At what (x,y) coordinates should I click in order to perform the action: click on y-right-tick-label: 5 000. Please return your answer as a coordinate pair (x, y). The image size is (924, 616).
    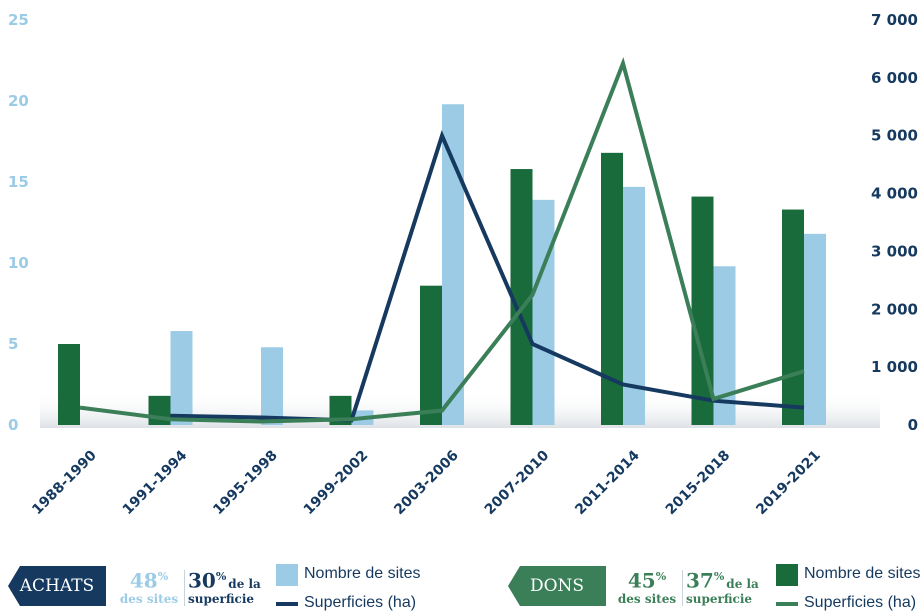
    Looking at the image, I should click on (894, 136).